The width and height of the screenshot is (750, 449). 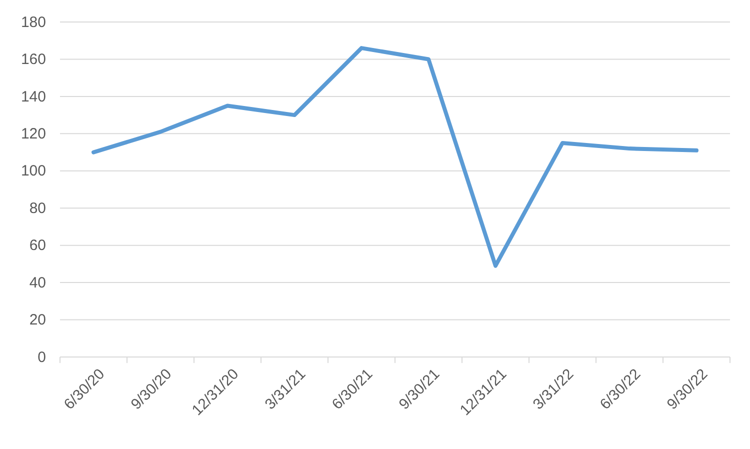 What do you see at coordinates (37, 283) in the screenshot?
I see `y-tick-label: 40` at bounding box center [37, 283].